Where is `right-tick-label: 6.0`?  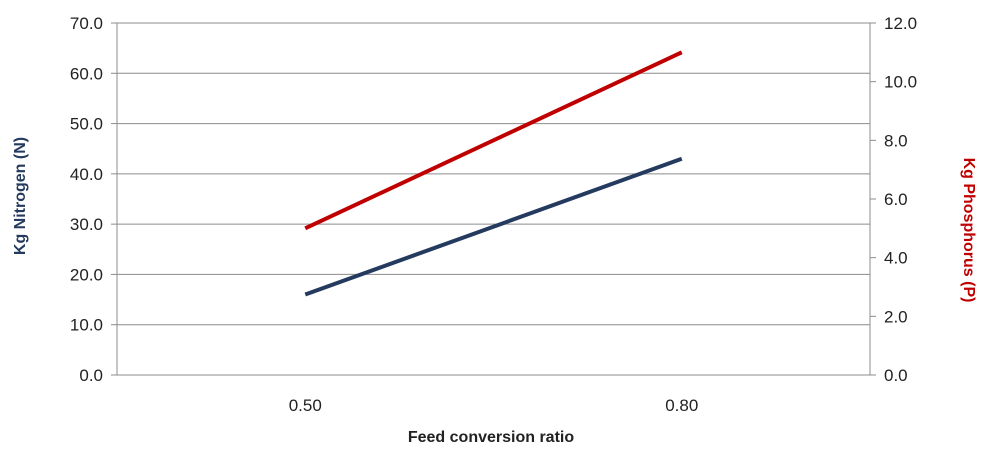
right-tick-label: 6.0 is located at coordinates (896, 199).